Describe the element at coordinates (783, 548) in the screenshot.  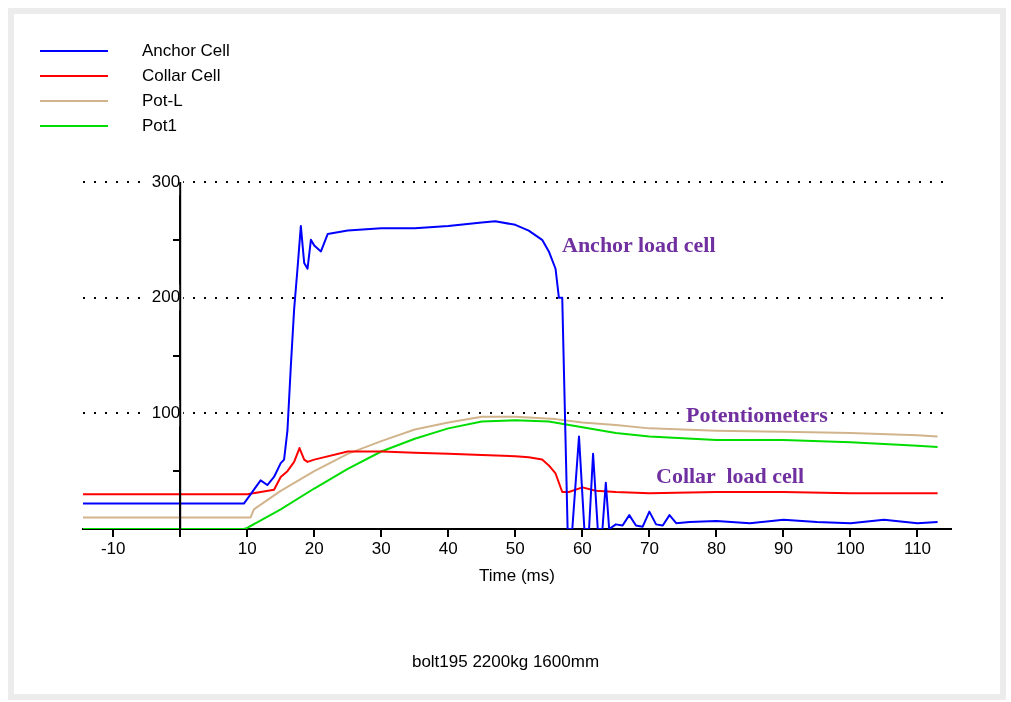
I see `x-tick-label: 90` at that location.